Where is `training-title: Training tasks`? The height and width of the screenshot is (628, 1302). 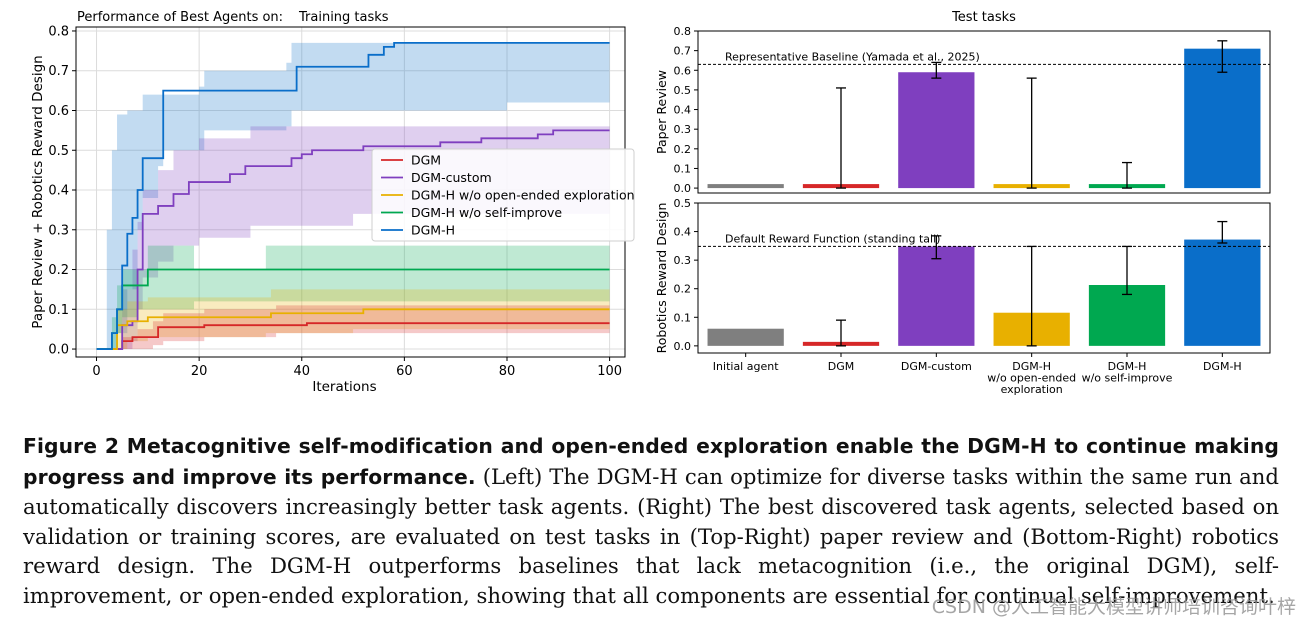
training-title: Training tasks is located at coordinates (343, 17).